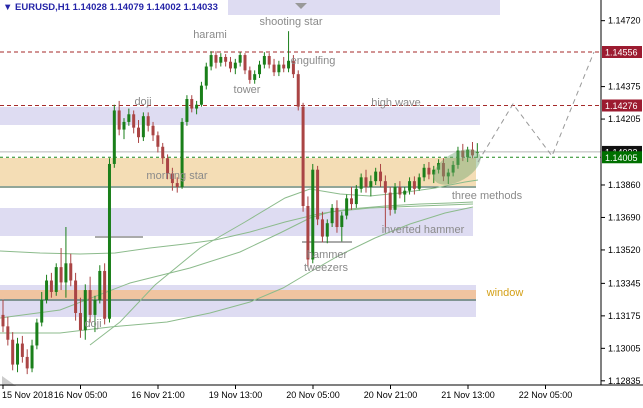  Describe the element at coordinates (423, 230) in the screenshot. I see `pattern-label: inverted hammer` at that location.